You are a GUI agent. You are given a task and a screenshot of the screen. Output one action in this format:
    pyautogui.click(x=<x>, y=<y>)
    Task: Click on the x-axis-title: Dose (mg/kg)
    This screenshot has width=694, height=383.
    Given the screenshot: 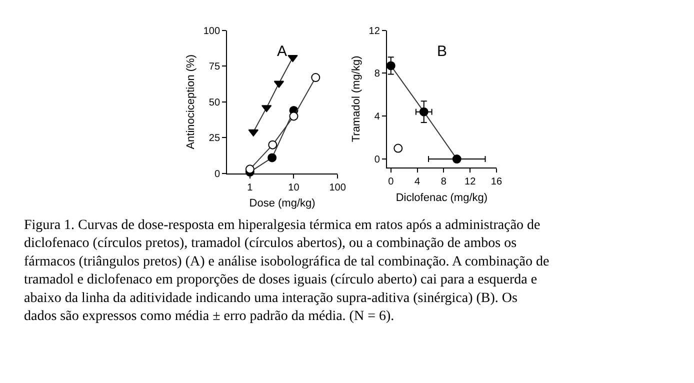 What is the action you would take?
    pyautogui.click(x=282, y=204)
    